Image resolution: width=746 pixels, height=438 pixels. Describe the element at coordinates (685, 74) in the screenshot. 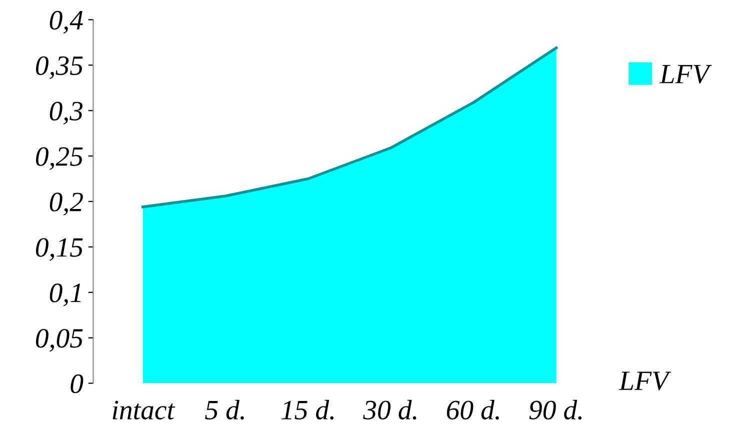

I see `legend-label: LFV` at that location.